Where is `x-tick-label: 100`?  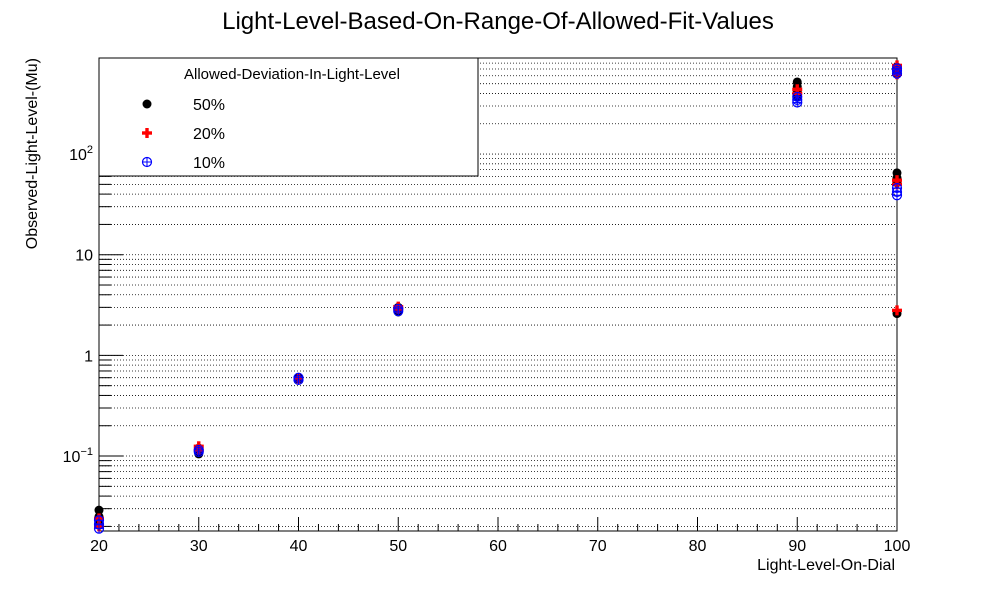
x-tick-label: 100 is located at coordinates (897, 546).